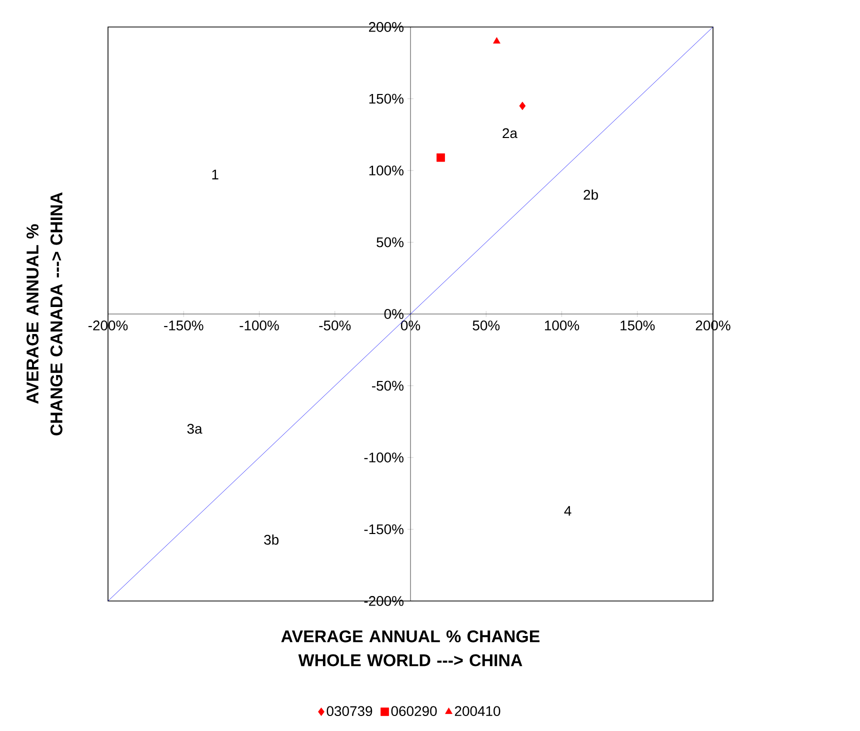  What do you see at coordinates (637, 325) in the screenshot?
I see `x-tick-label: 150%` at bounding box center [637, 325].